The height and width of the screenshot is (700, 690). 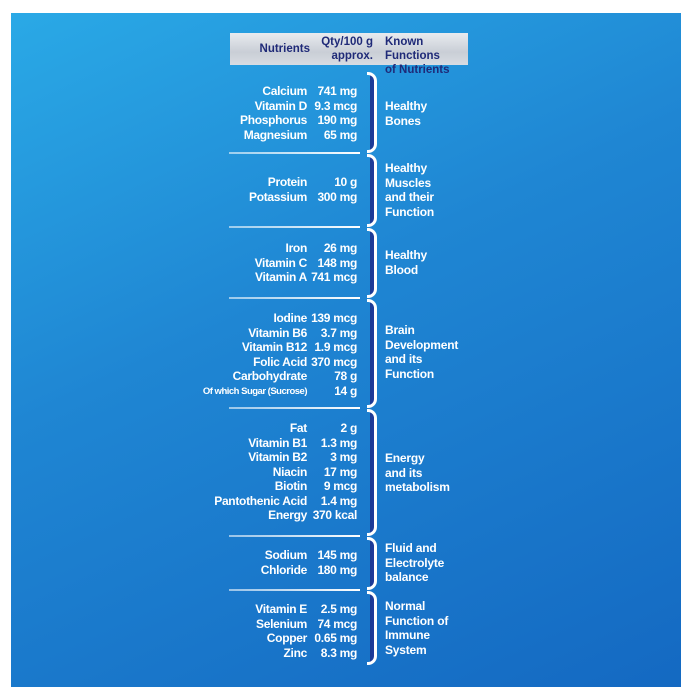 What do you see at coordinates (346, 248) in the screenshot?
I see `nutrient-row: Iron 26 mg` at bounding box center [346, 248].